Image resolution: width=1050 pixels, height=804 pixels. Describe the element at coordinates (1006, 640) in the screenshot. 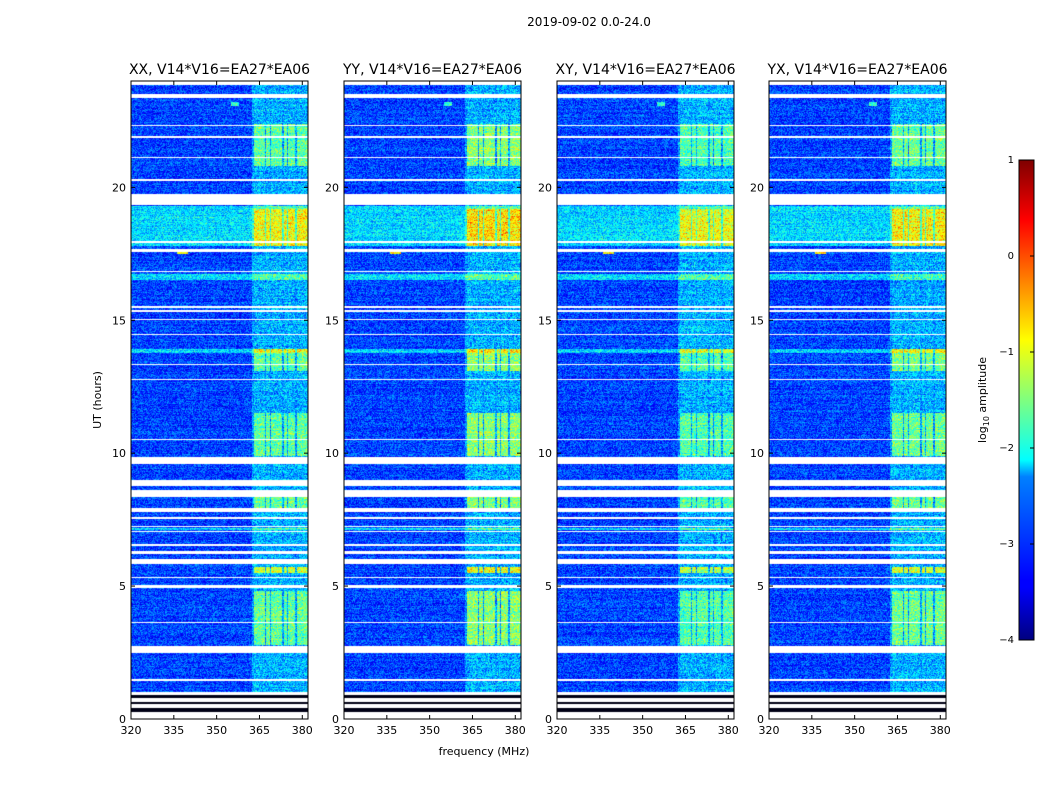

I see `colorbar-tick-label: −4` at that location.